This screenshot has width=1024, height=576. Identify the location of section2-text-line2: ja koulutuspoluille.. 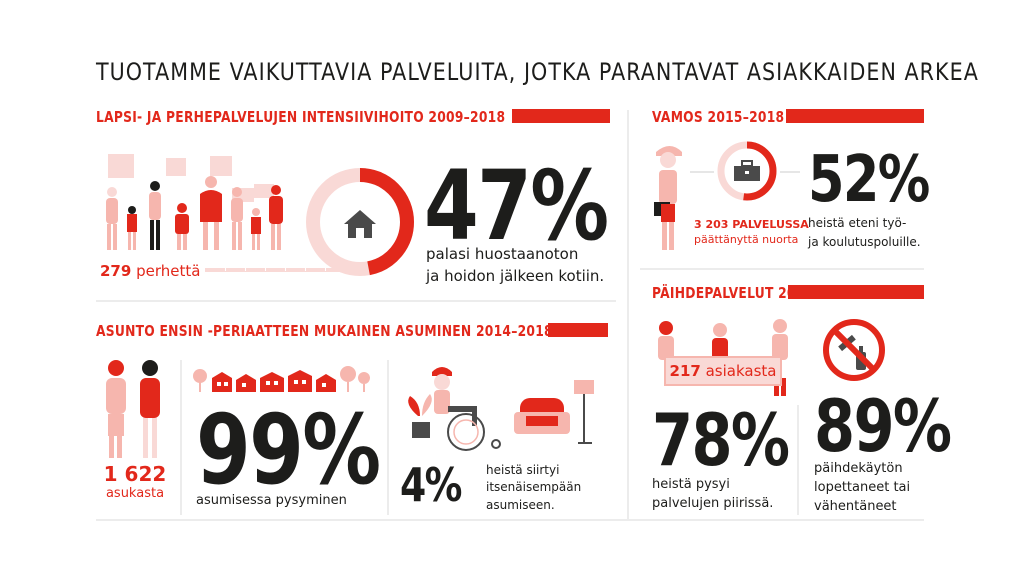
(864, 241).